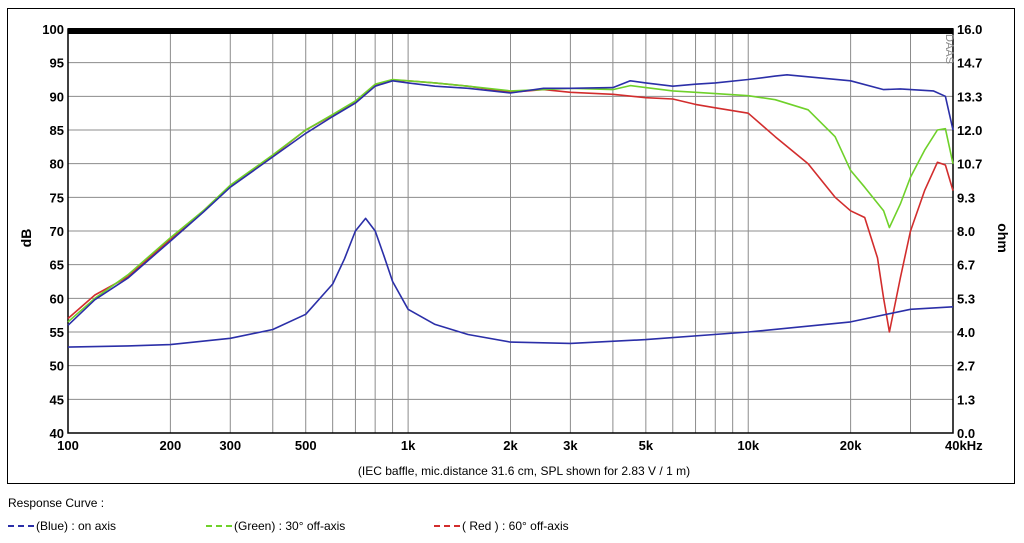 This screenshot has width=1024, height=543. Describe the element at coordinates (57, 96) in the screenshot. I see `y-left-tick-label: 90` at that location.